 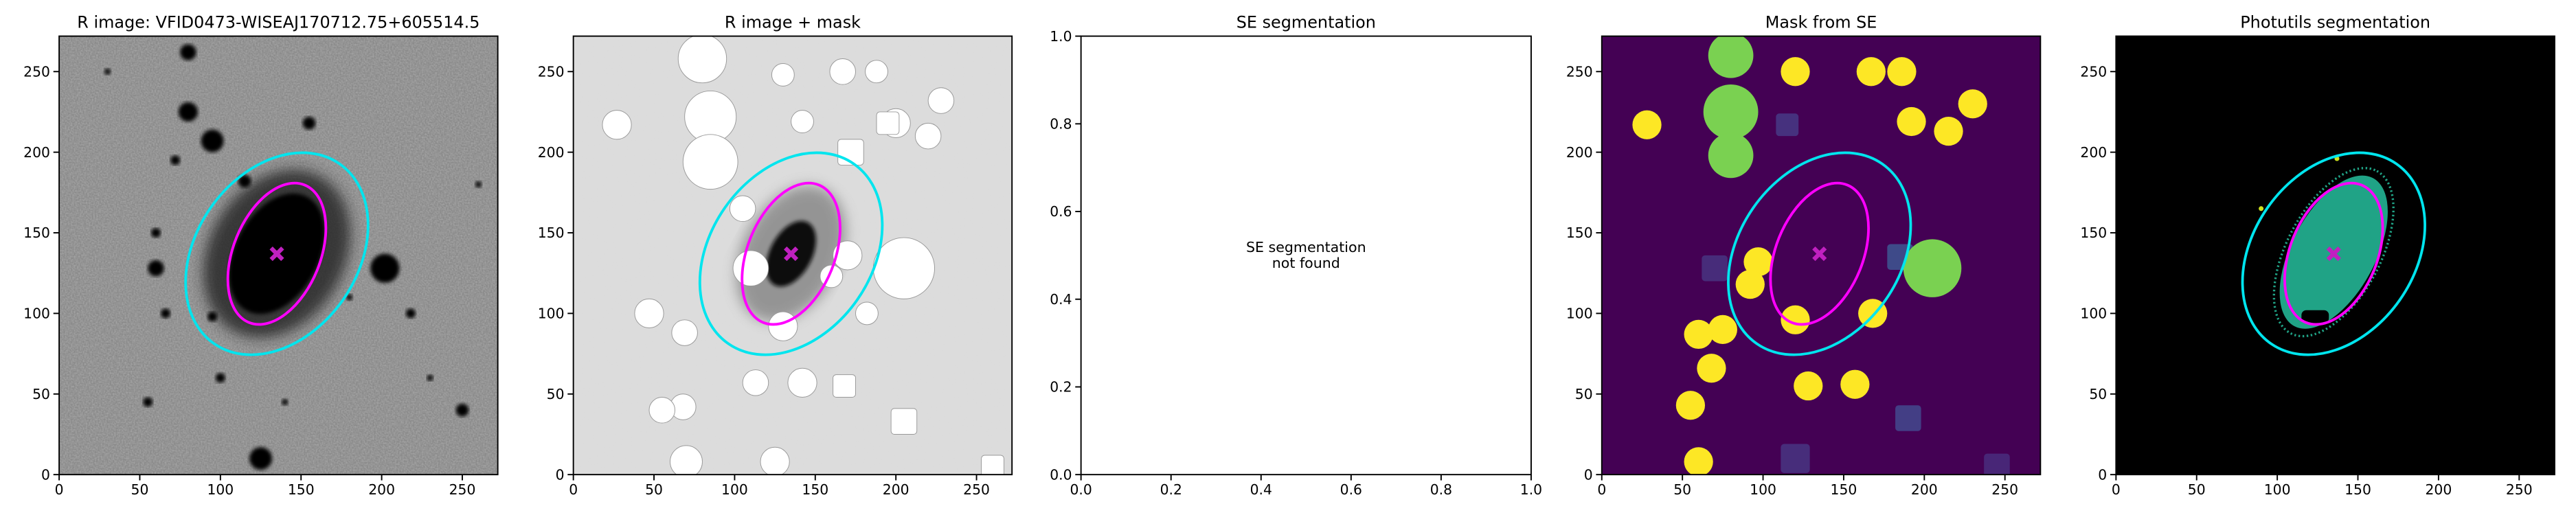 What do you see at coordinates (1306, 247) in the screenshot?
I see `annotation: SE segmentation` at bounding box center [1306, 247].